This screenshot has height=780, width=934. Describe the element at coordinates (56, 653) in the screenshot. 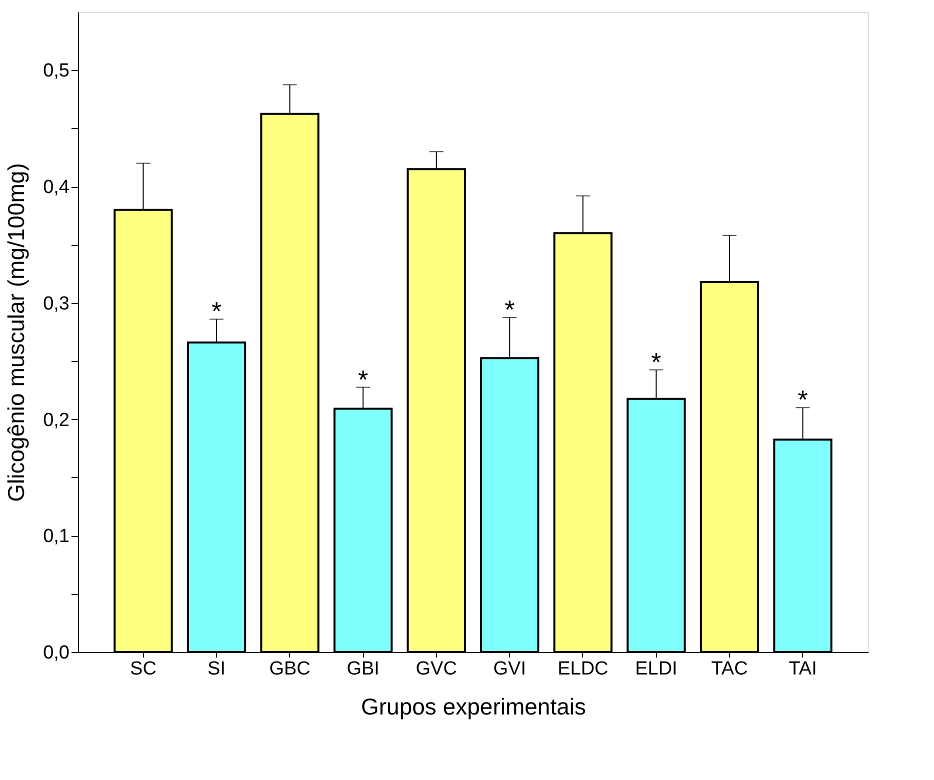

I see `y-tick-label: 0,0` at that location.